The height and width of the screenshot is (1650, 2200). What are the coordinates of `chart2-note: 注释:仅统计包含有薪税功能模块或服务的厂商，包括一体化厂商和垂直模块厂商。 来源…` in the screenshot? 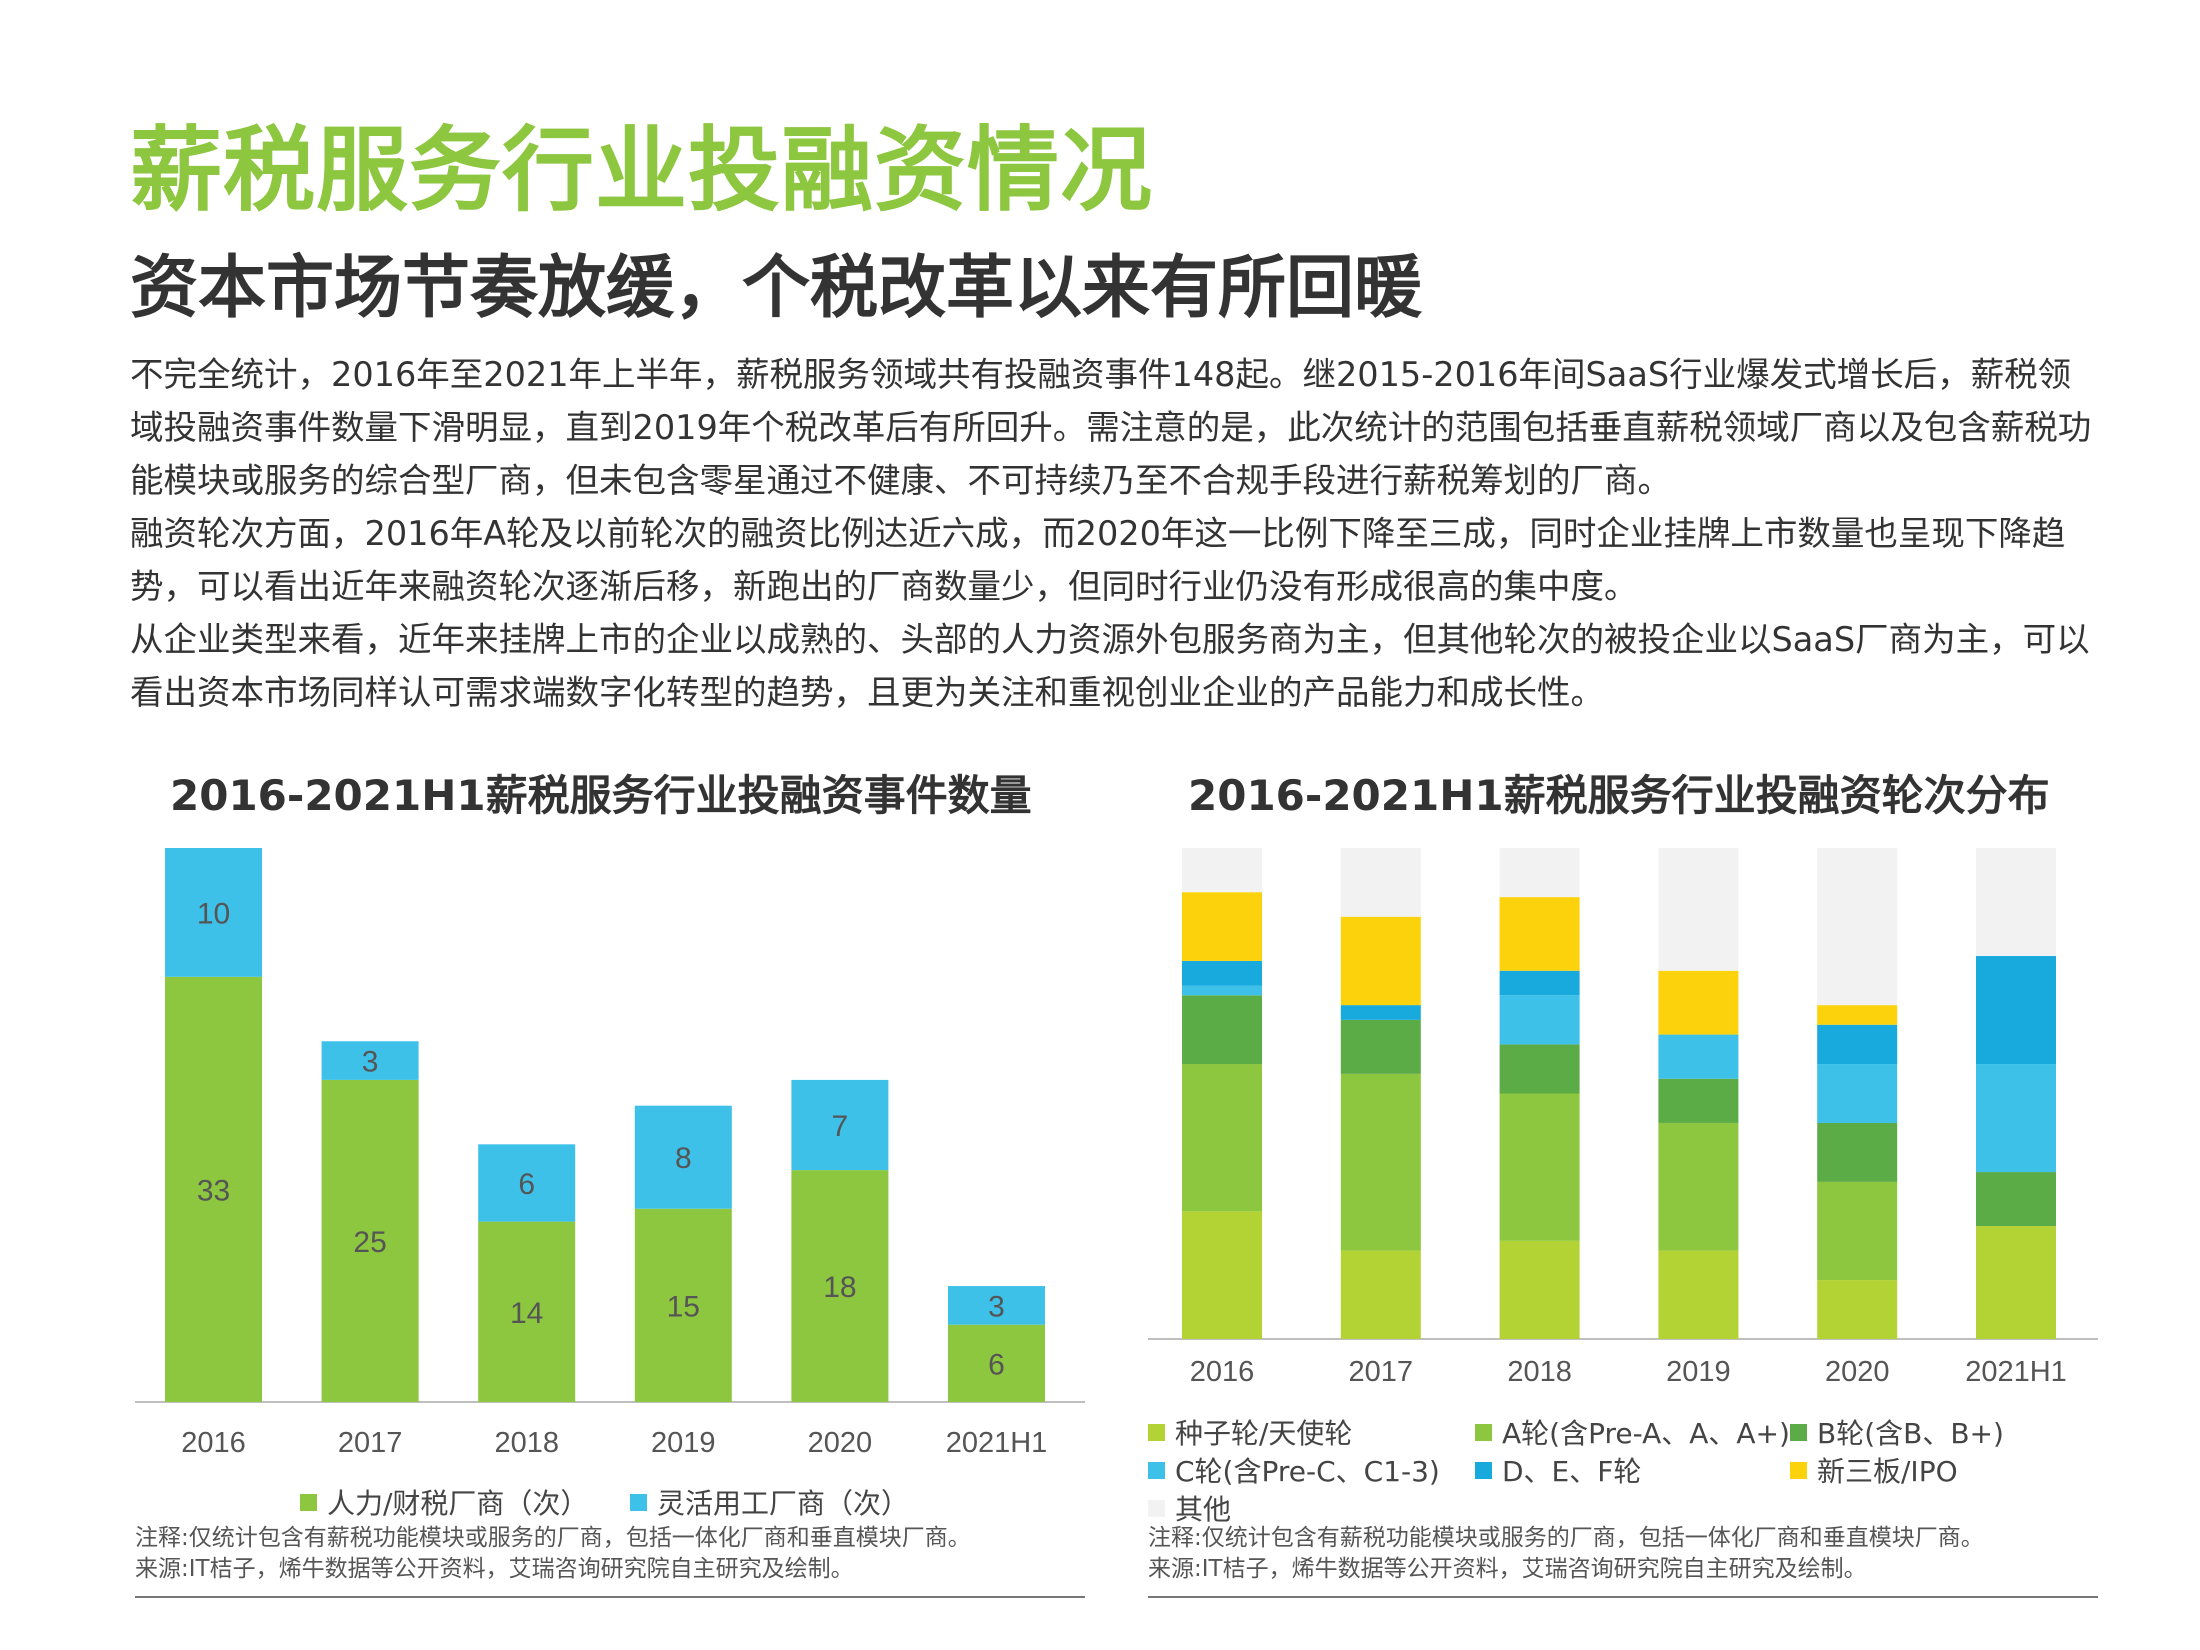 It's located at (1628, 1554).